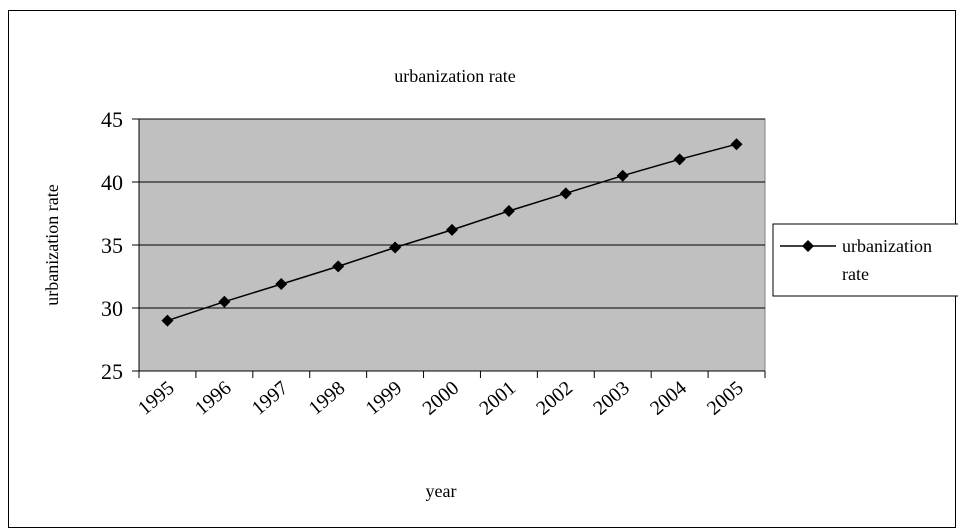 This screenshot has width=958, height=532. I want to click on legend: urbanization rate, so click(865, 260).